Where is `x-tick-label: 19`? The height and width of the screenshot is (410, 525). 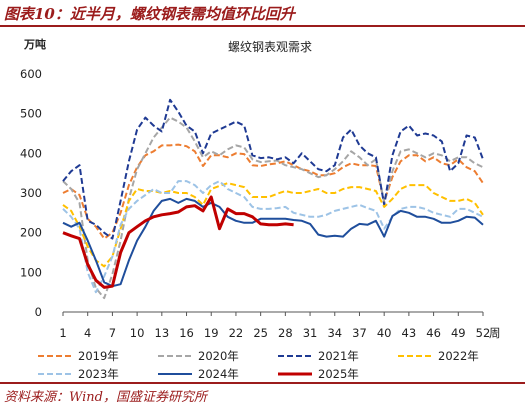 x-tick-label: 19 is located at coordinates (211, 333).